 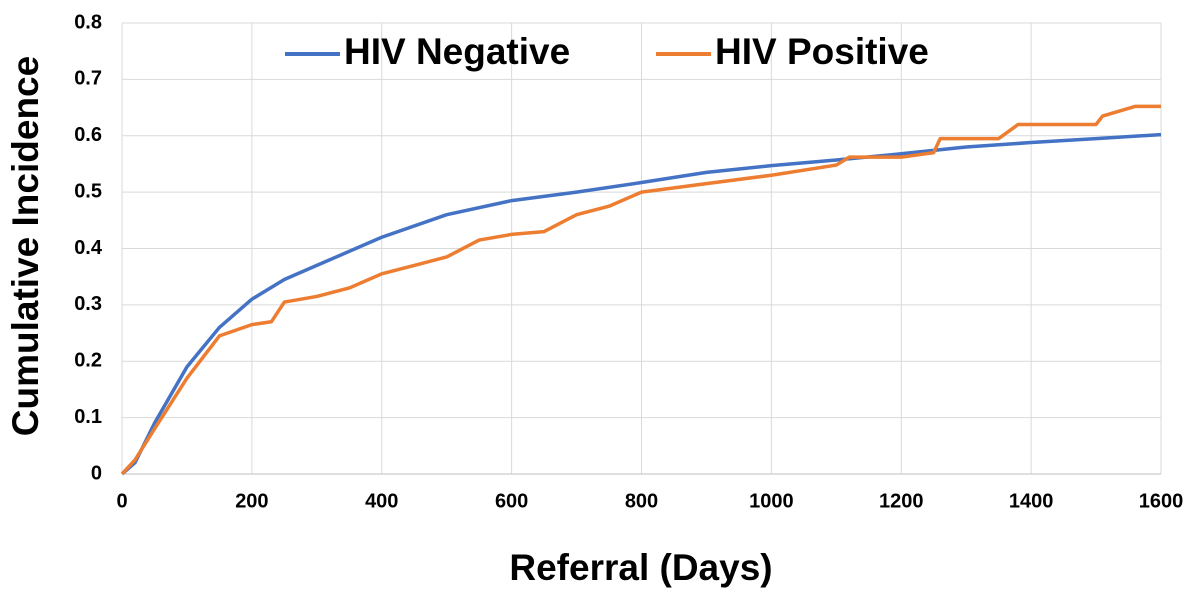 I want to click on y-tick-label: 0.1, so click(x=88, y=417).